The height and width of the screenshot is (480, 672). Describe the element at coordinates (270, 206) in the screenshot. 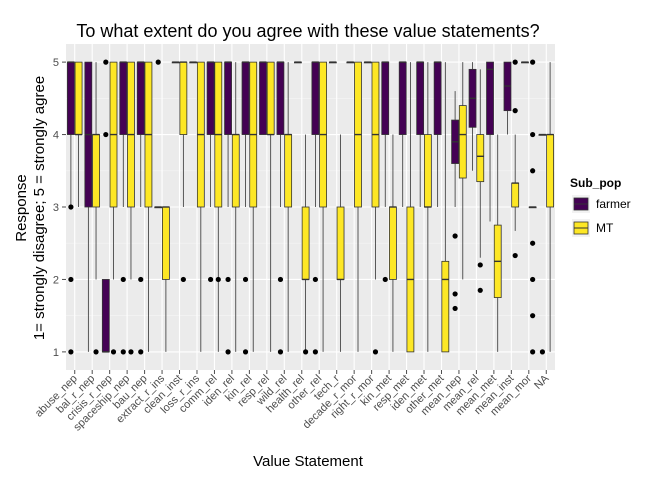

I see `box-MT-resp_rel` at that location.